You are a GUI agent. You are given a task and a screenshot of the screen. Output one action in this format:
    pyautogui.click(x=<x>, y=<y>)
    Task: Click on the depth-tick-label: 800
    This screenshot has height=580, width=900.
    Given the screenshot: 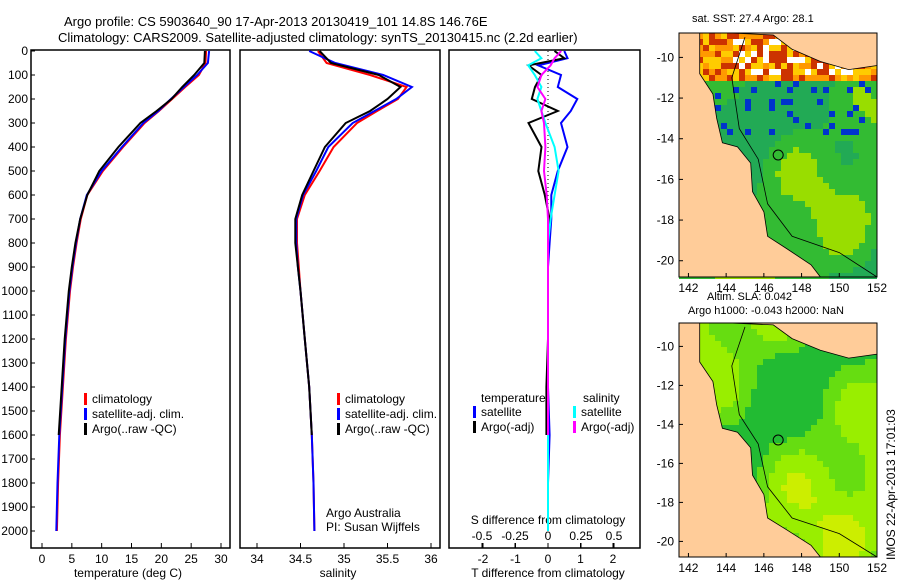 What is the action you would take?
    pyautogui.click(x=18, y=243)
    